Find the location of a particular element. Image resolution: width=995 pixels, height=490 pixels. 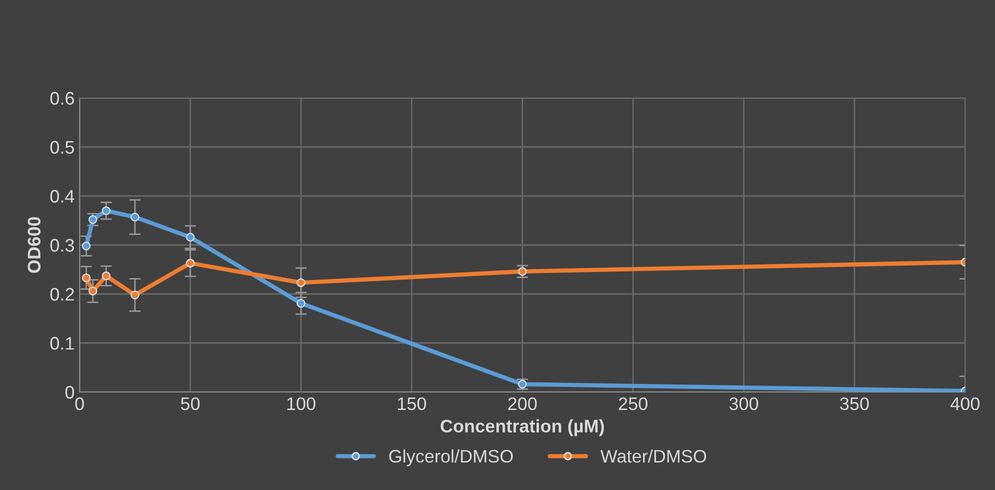

y-tick-label: 0.1 is located at coordinates (62, 343).